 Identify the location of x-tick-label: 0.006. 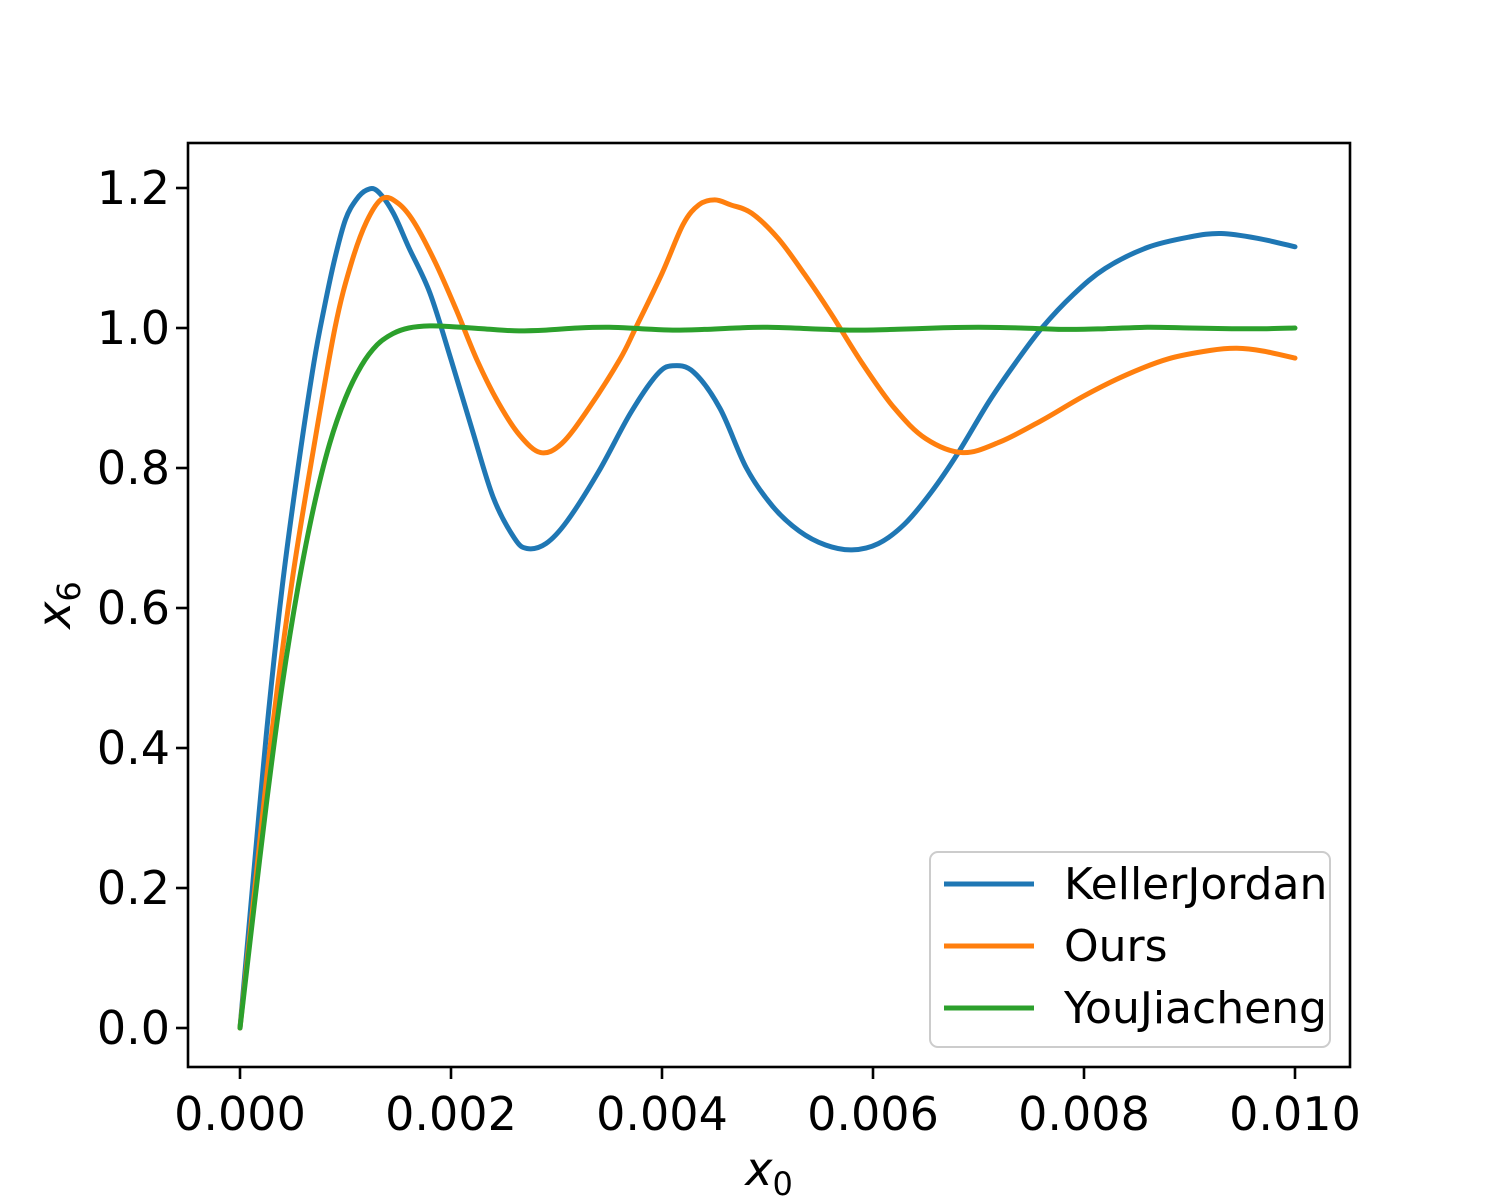
(873, 1114).